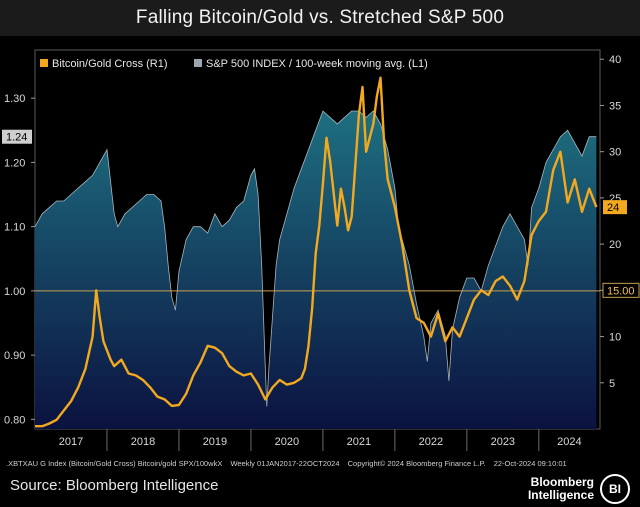 Image resolution: width=640 pixels, height=507 pixels. I want to click on left-tick-label: 1.10, so click(14, 228).